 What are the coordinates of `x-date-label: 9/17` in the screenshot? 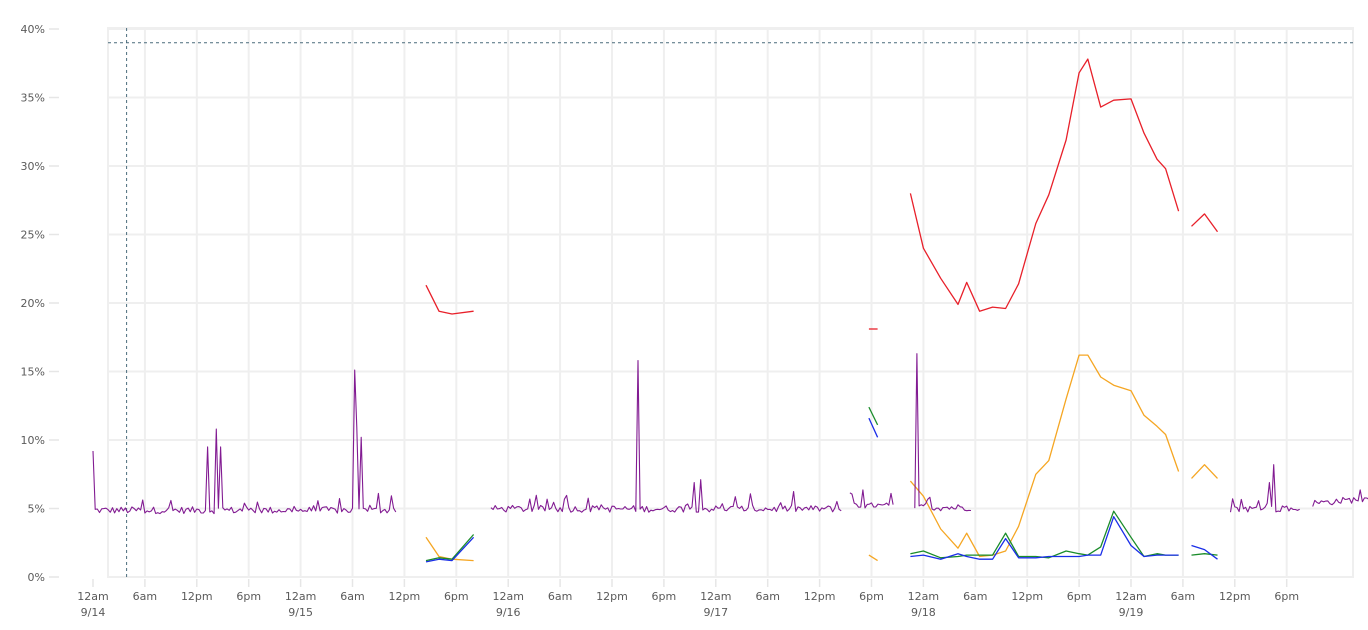 It's located at (715, 612).